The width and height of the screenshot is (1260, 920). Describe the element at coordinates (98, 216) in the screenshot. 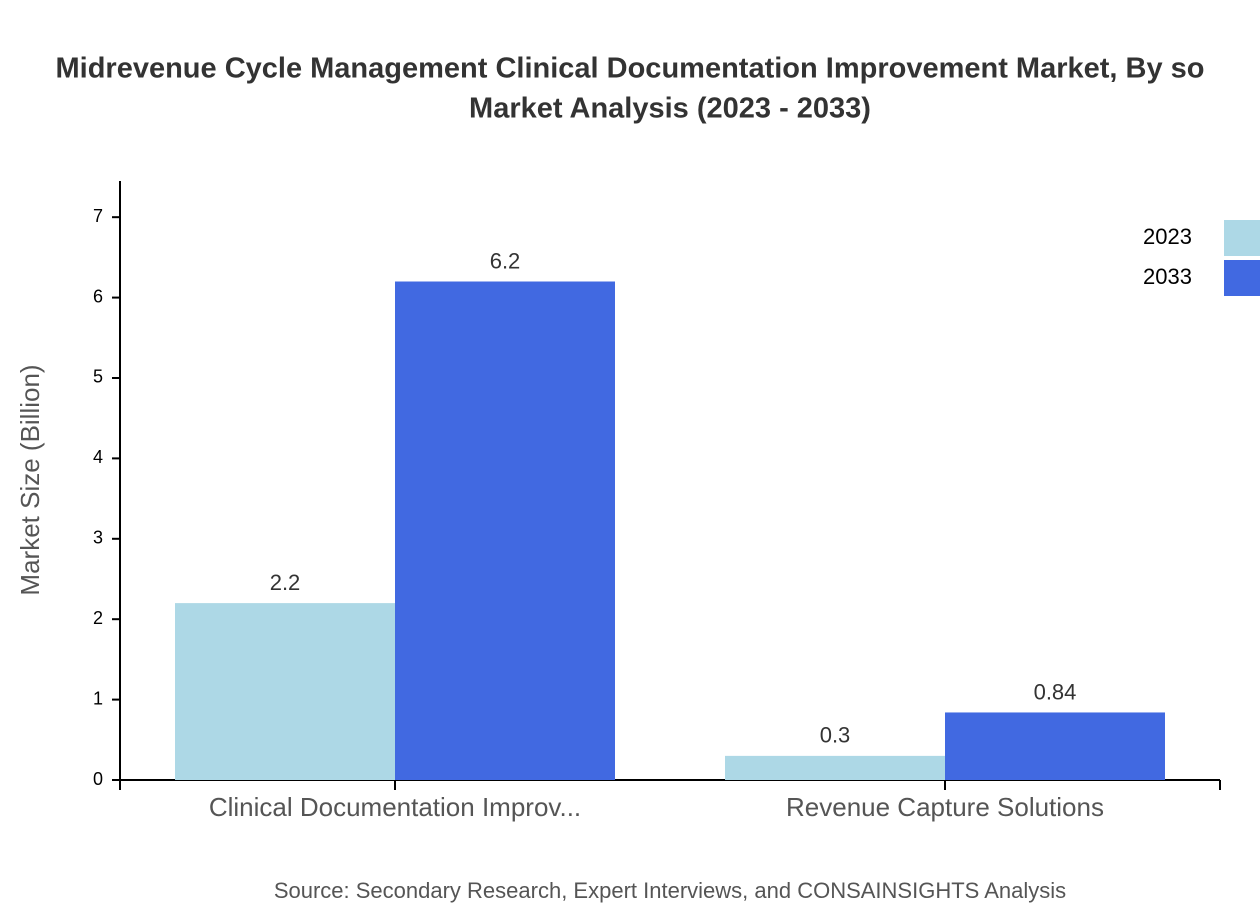

I see `y-tick-label: 7` at that location.